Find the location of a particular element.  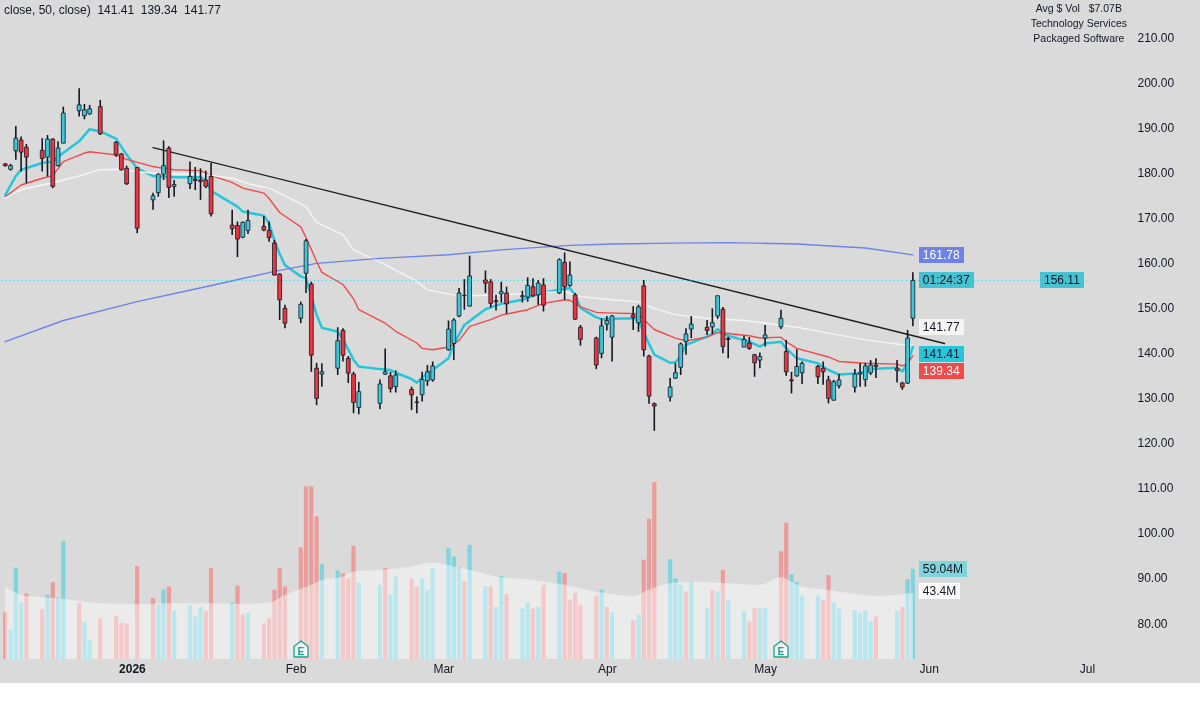

y-tick-label: 100.00 is located at coordinates (1156, 533).